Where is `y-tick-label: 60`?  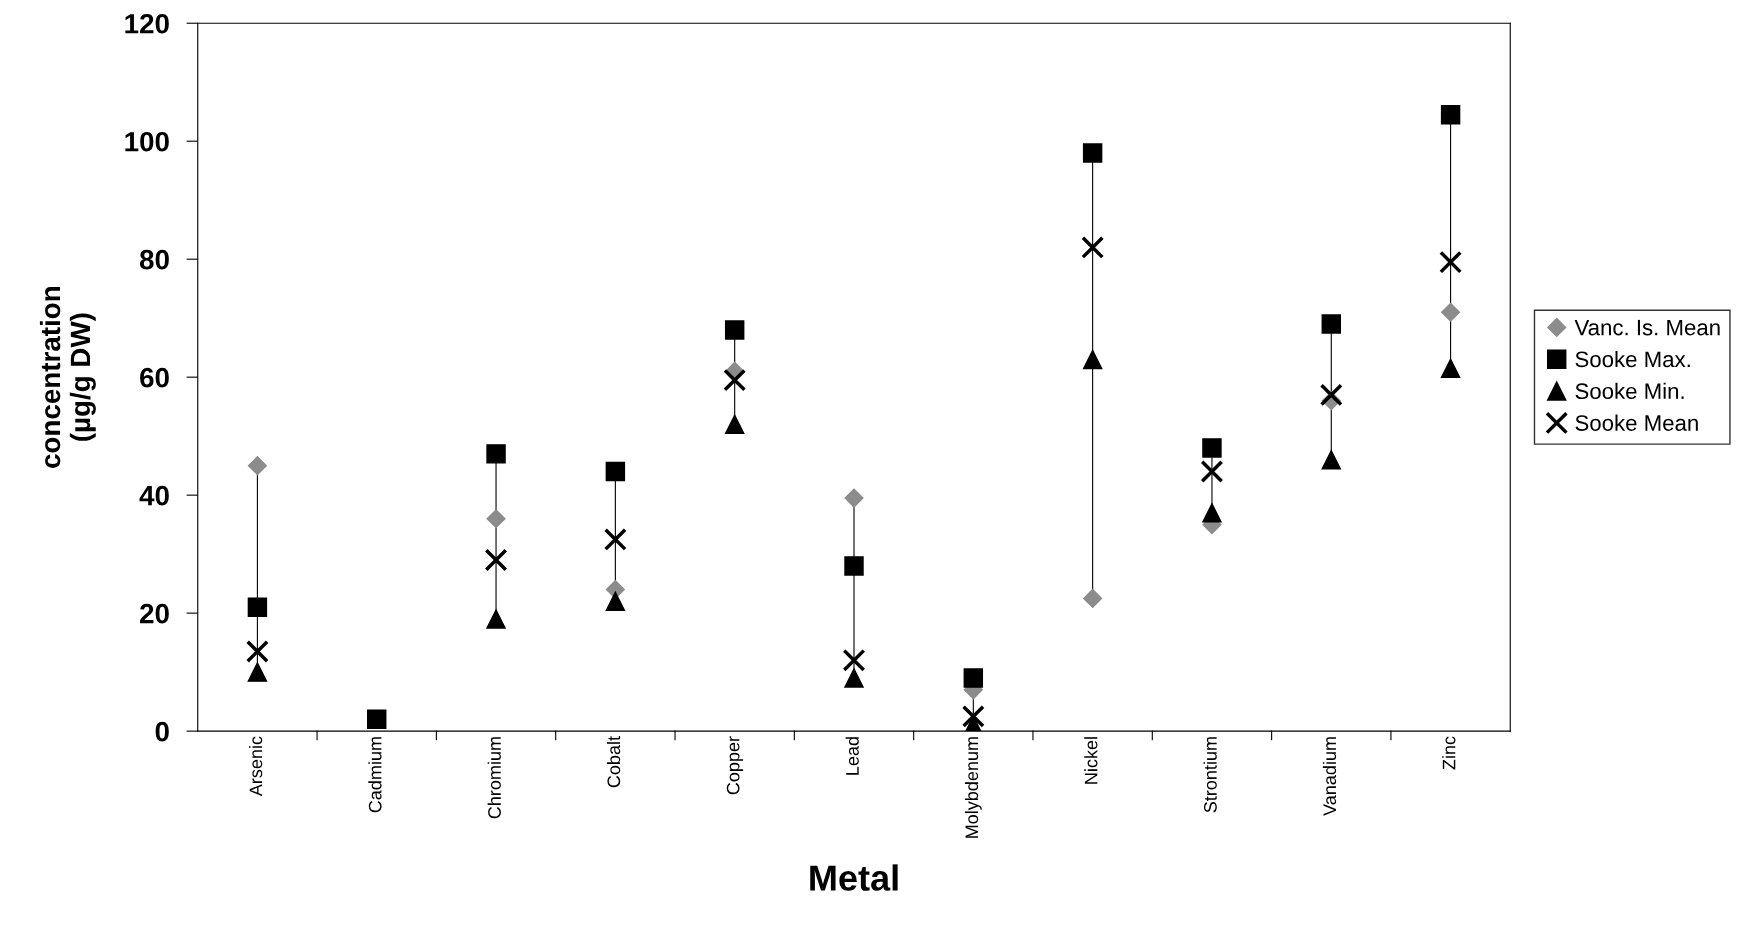
y-tick-label: 60 is located at coordinates (154, 377).